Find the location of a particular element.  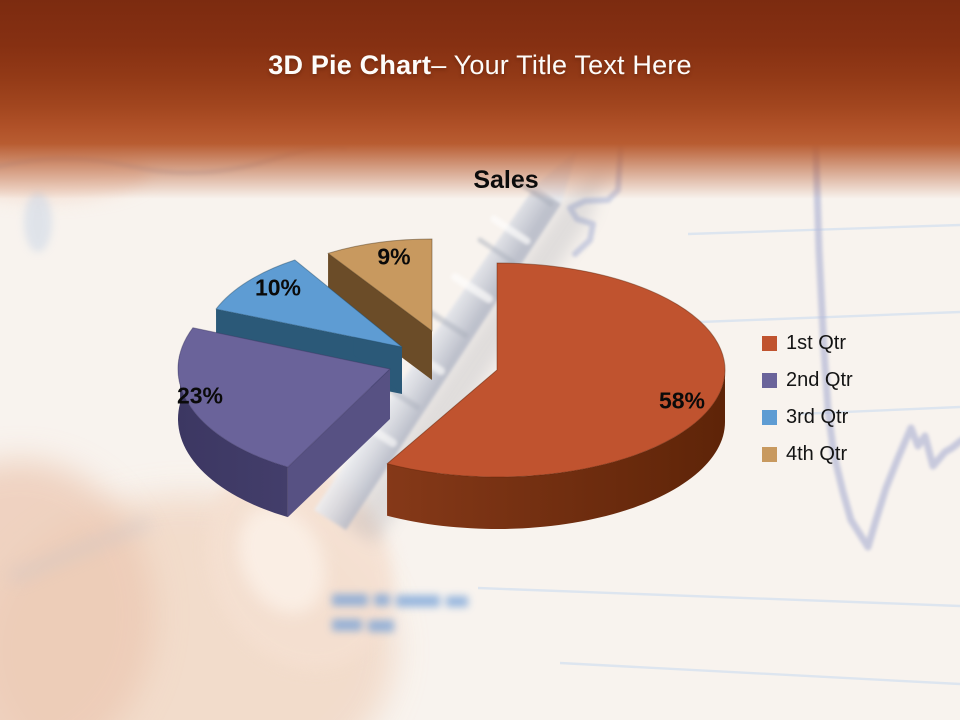

legend-label-2: 2nd Qtr is located at coordinates (819, 379).